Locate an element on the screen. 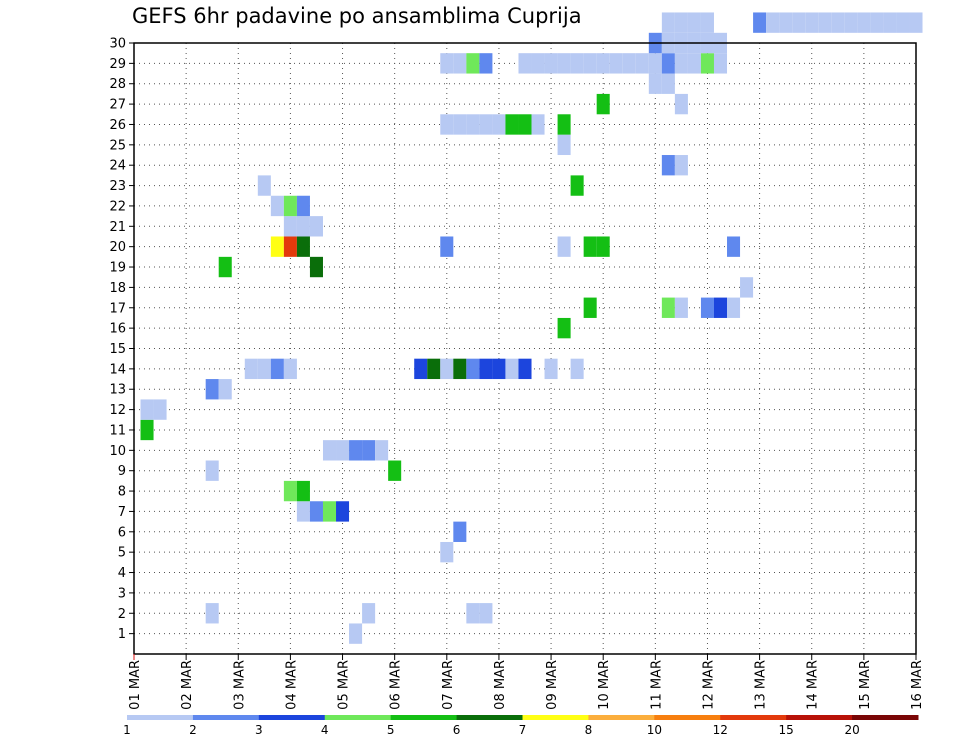 The height and width of the screenshot is (742, 960). y-tick-label: 1 is located at coordinates (122, 634).